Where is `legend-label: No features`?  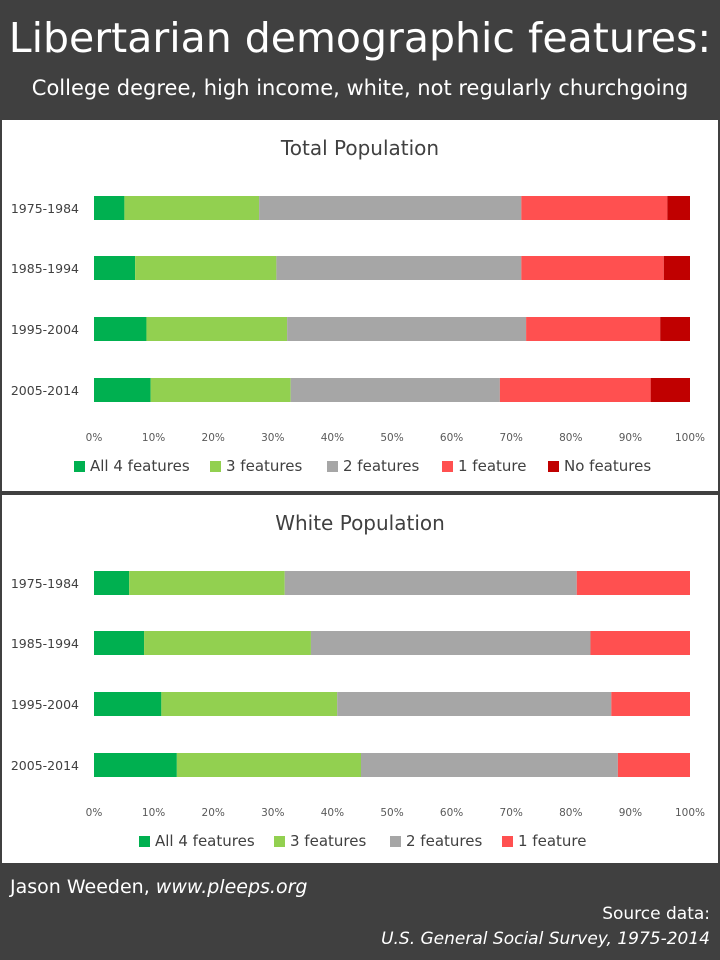
legend-label: No features is located at coordinates (607, 466).